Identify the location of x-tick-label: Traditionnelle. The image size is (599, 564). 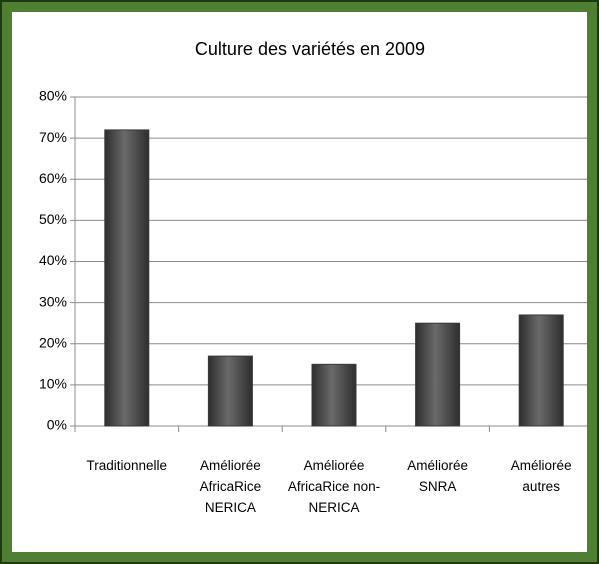
(127, 465).